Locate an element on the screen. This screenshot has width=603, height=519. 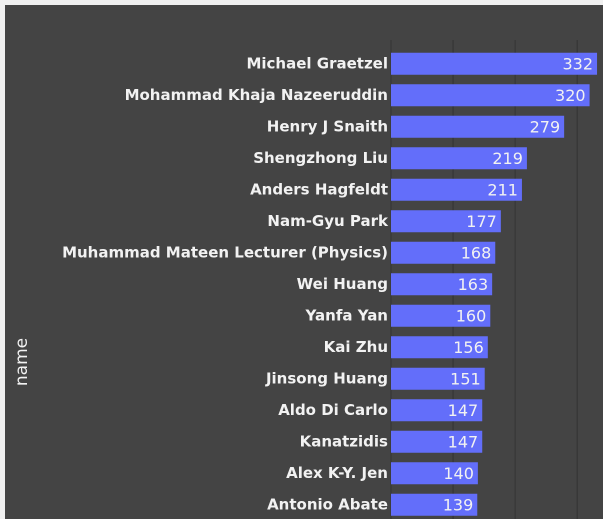
y-tick-label: Kai Zhu is located at coordinates (356, 347).